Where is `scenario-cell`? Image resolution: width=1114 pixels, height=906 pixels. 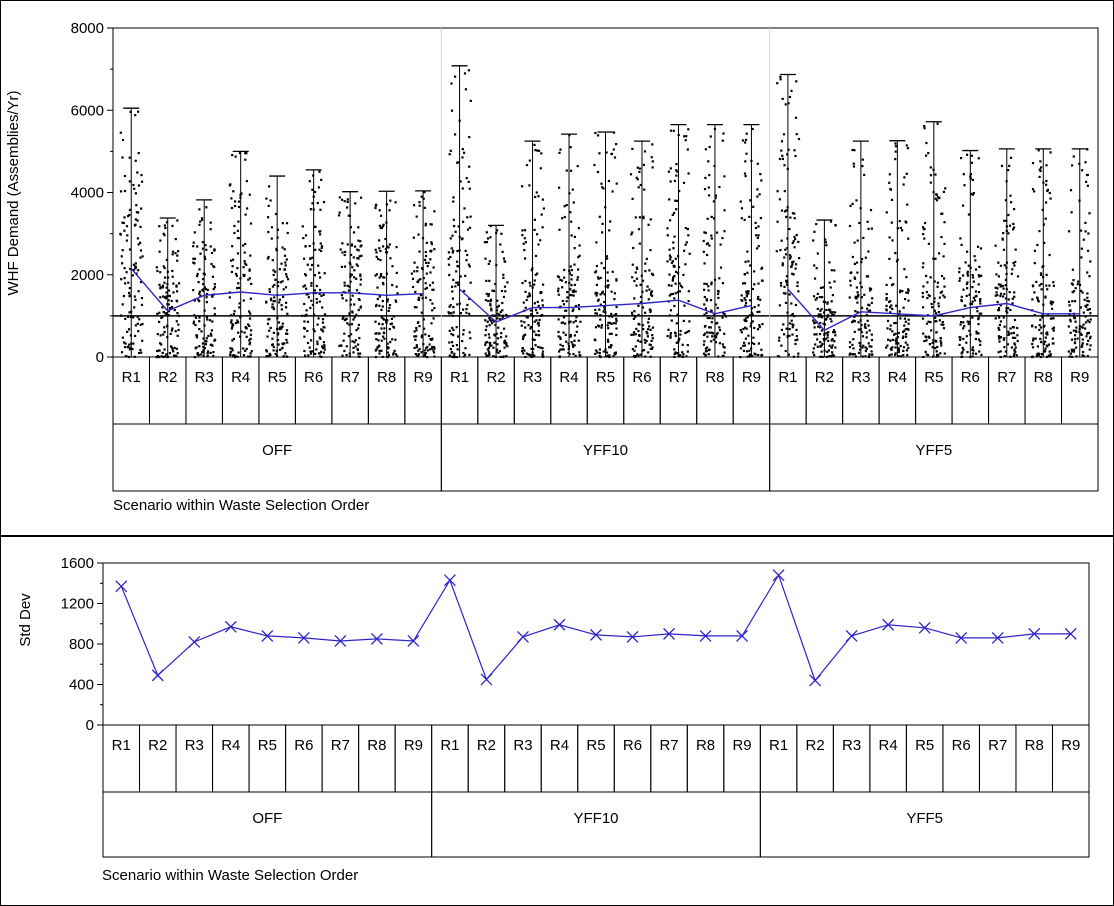 scenario-cell is located at coordinates (277, 390).